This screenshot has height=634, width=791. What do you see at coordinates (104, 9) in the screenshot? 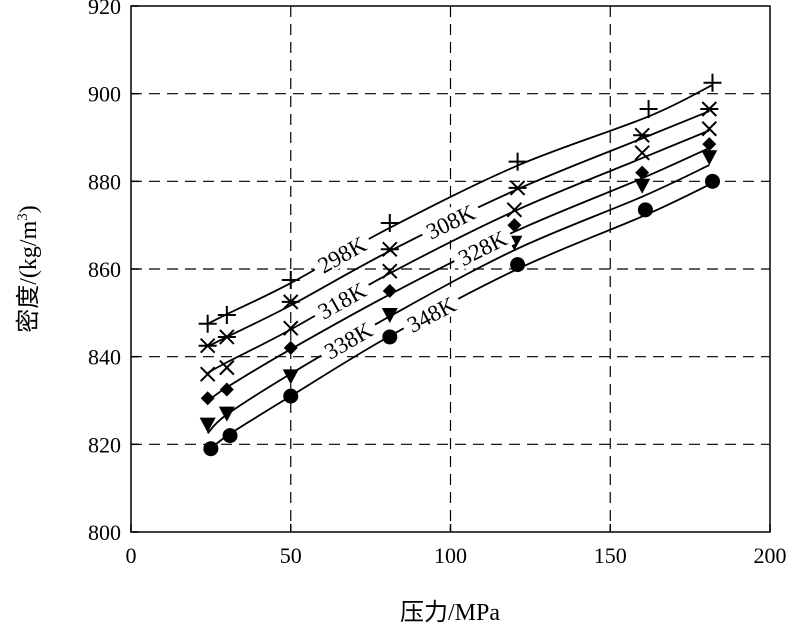
I see `y-tick-label: 920` at bounding box center [104, 9].